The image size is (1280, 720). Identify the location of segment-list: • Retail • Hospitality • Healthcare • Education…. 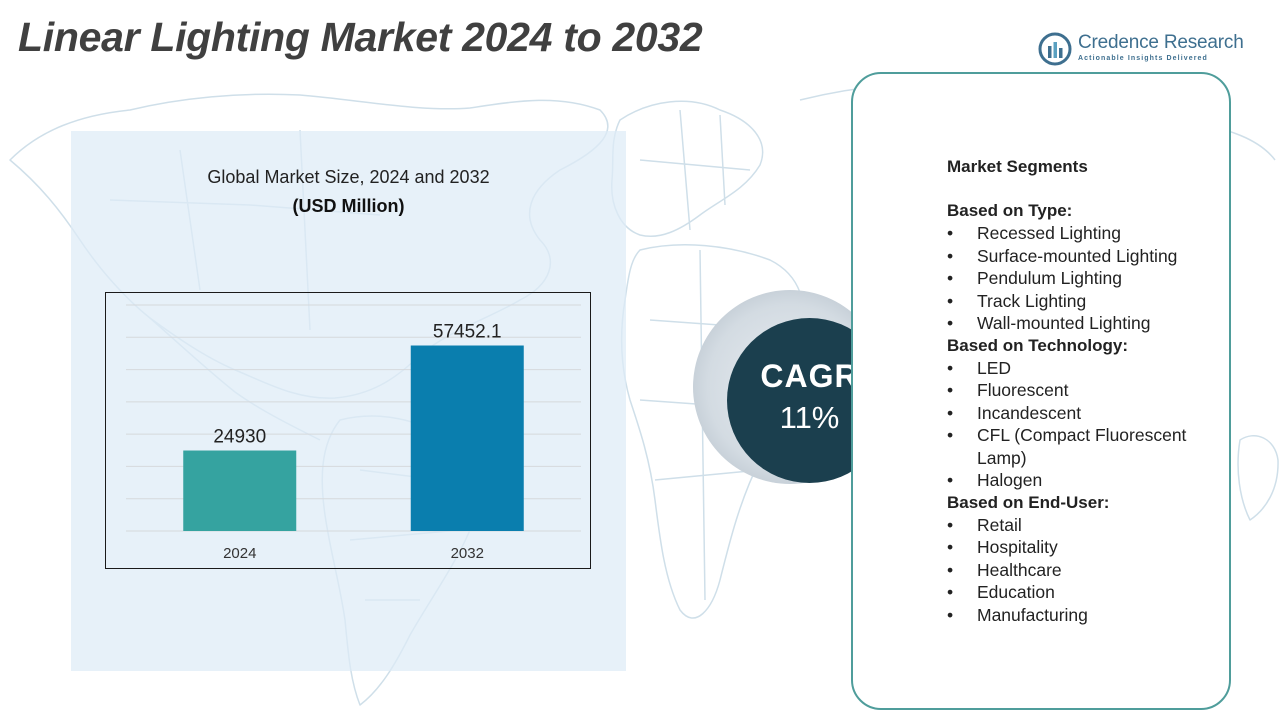
(1092, 570).